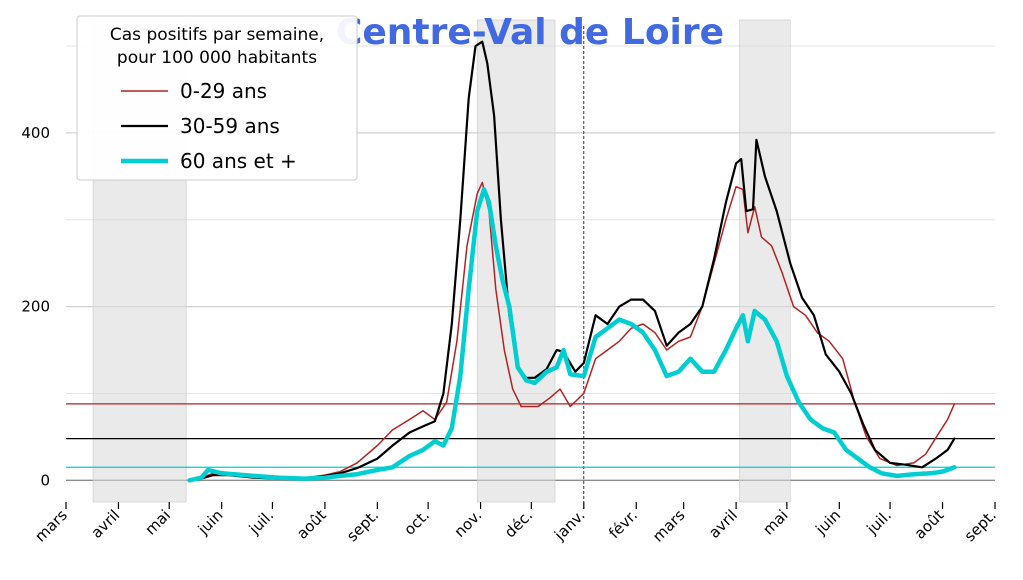  What do you see at coordinates (217, 35) in the screenshot?
I see `legend-title: Cas positifs par semaine,` at bounding box center [217, 35].